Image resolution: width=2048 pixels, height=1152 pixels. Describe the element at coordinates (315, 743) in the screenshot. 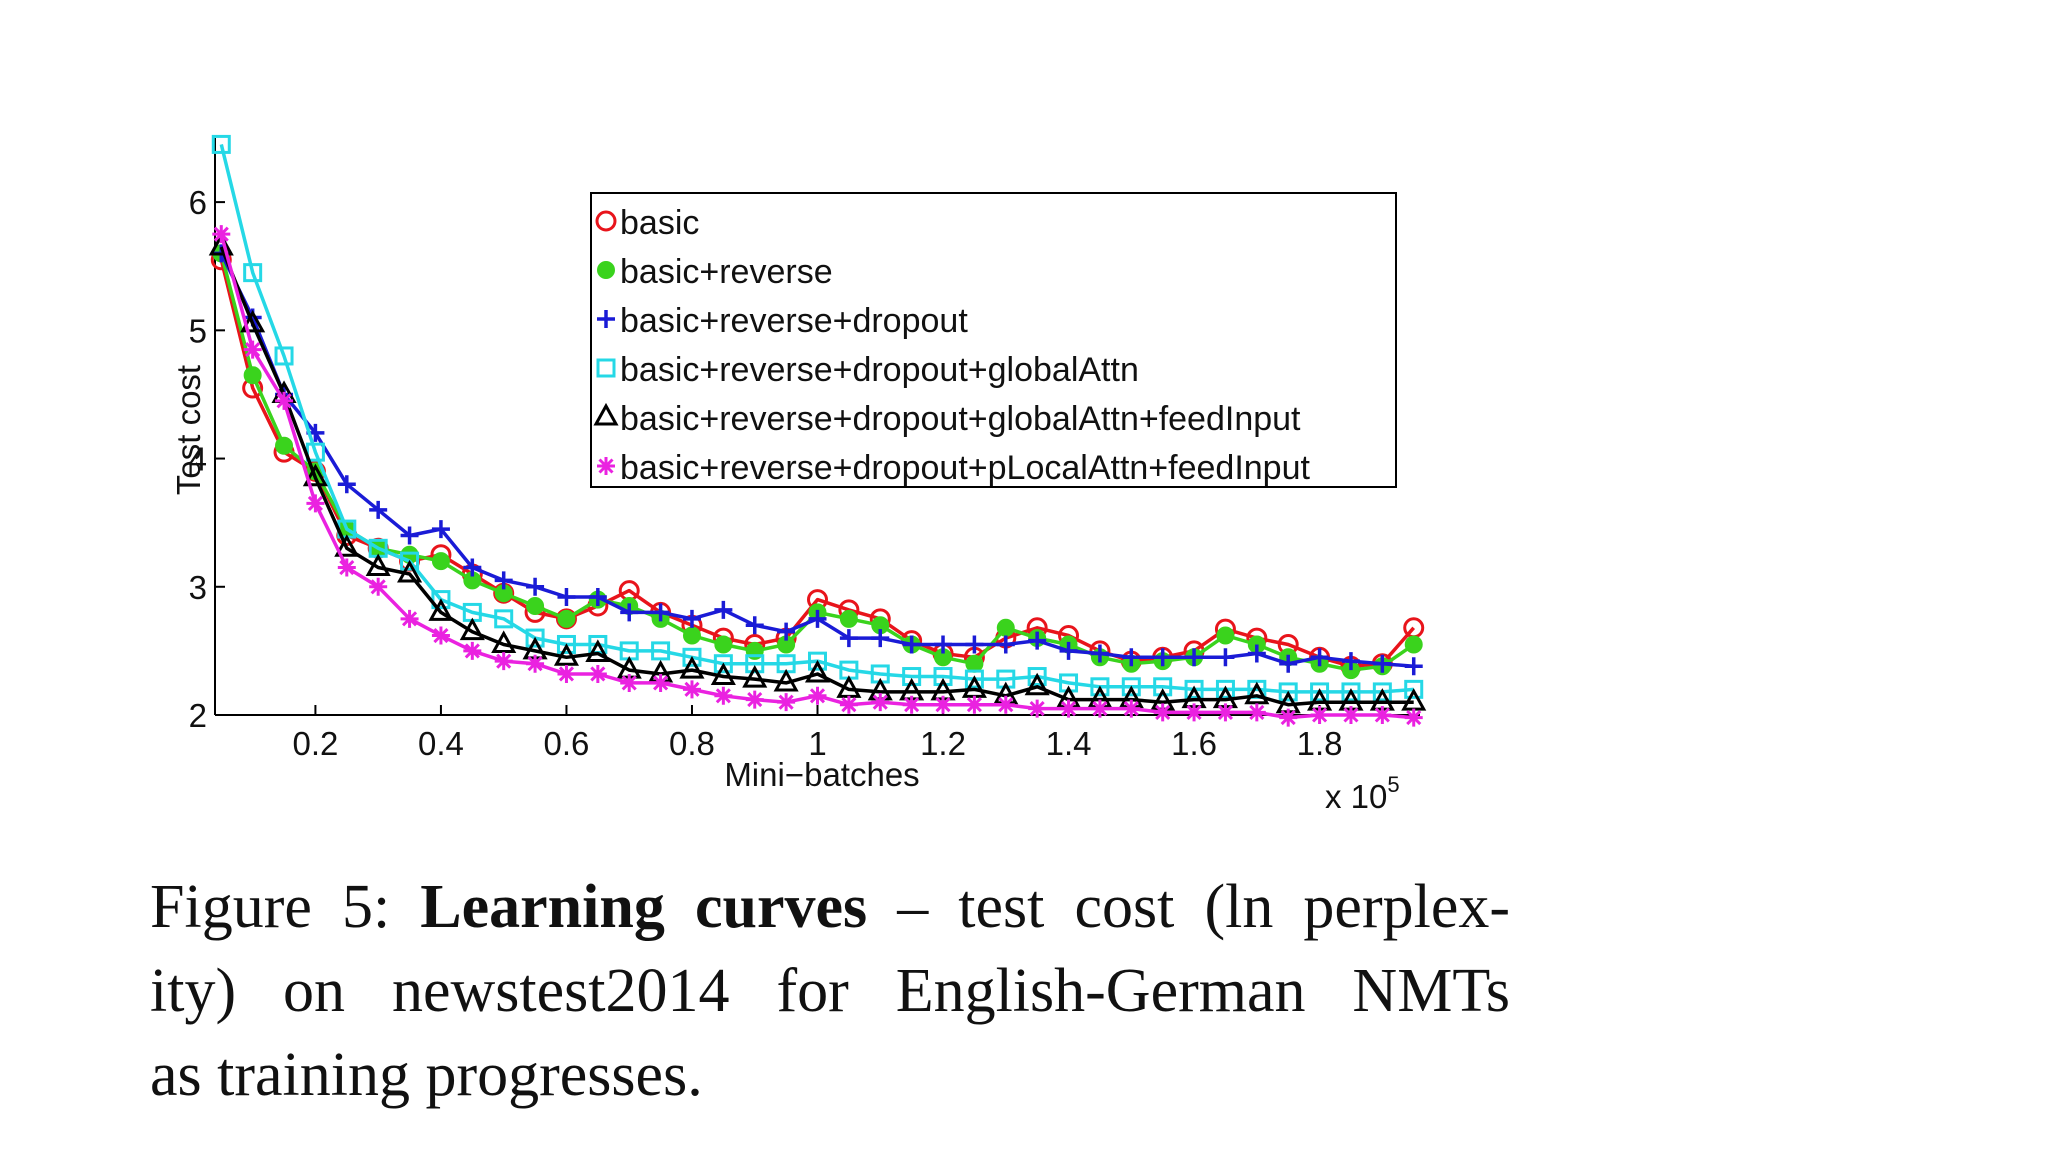

I see `x-tick-label: 0.2` at that location.